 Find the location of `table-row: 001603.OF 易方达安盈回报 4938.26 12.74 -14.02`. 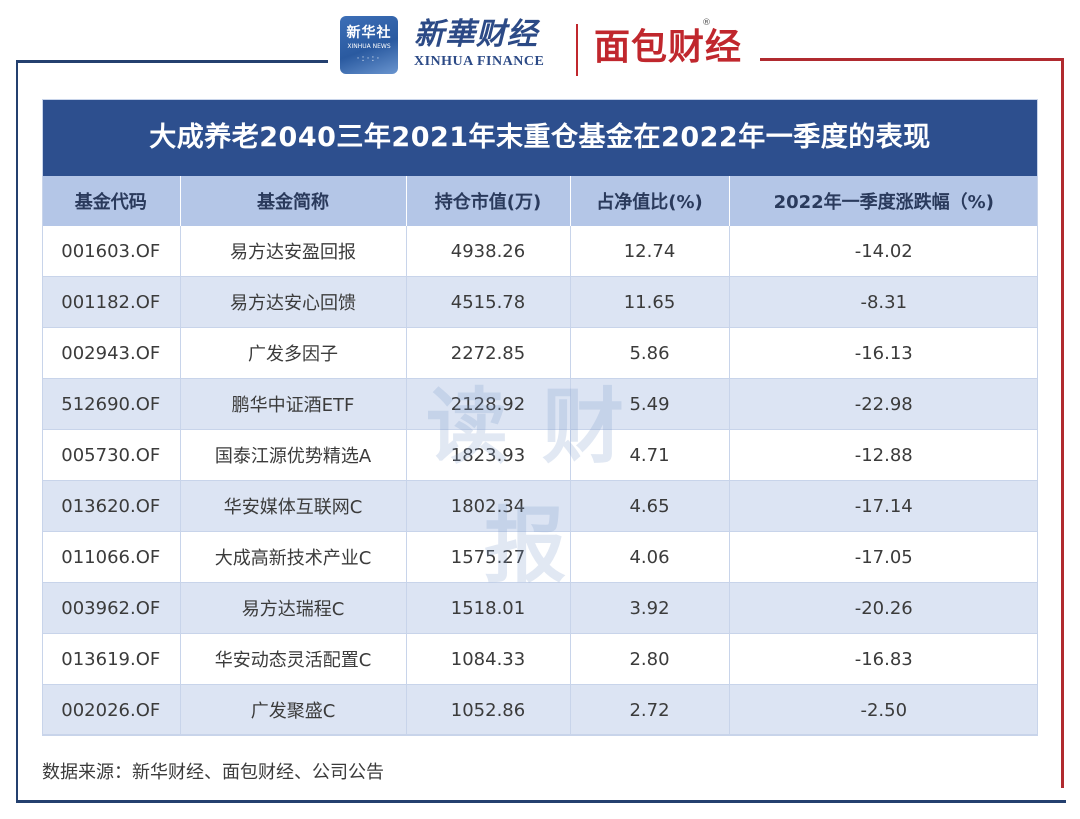

table-row: 001603.OF 易方达安盈回报 4938.26 12.74 -14.02 is located at coordinates (540, 251).